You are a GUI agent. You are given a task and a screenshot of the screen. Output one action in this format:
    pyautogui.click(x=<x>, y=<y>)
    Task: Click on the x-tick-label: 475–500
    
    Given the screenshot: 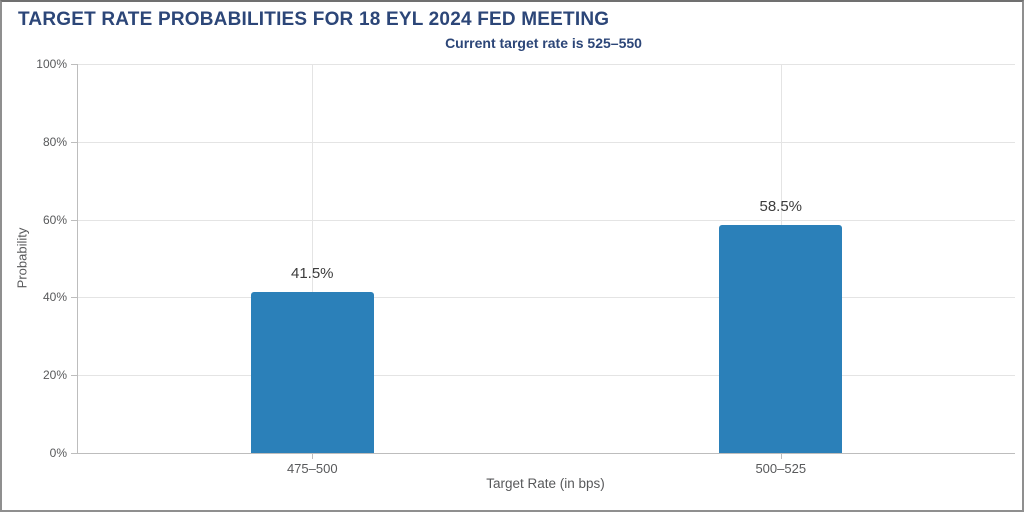 What is the action you would take?
    pyautogui.click(x=312, y=468)
    